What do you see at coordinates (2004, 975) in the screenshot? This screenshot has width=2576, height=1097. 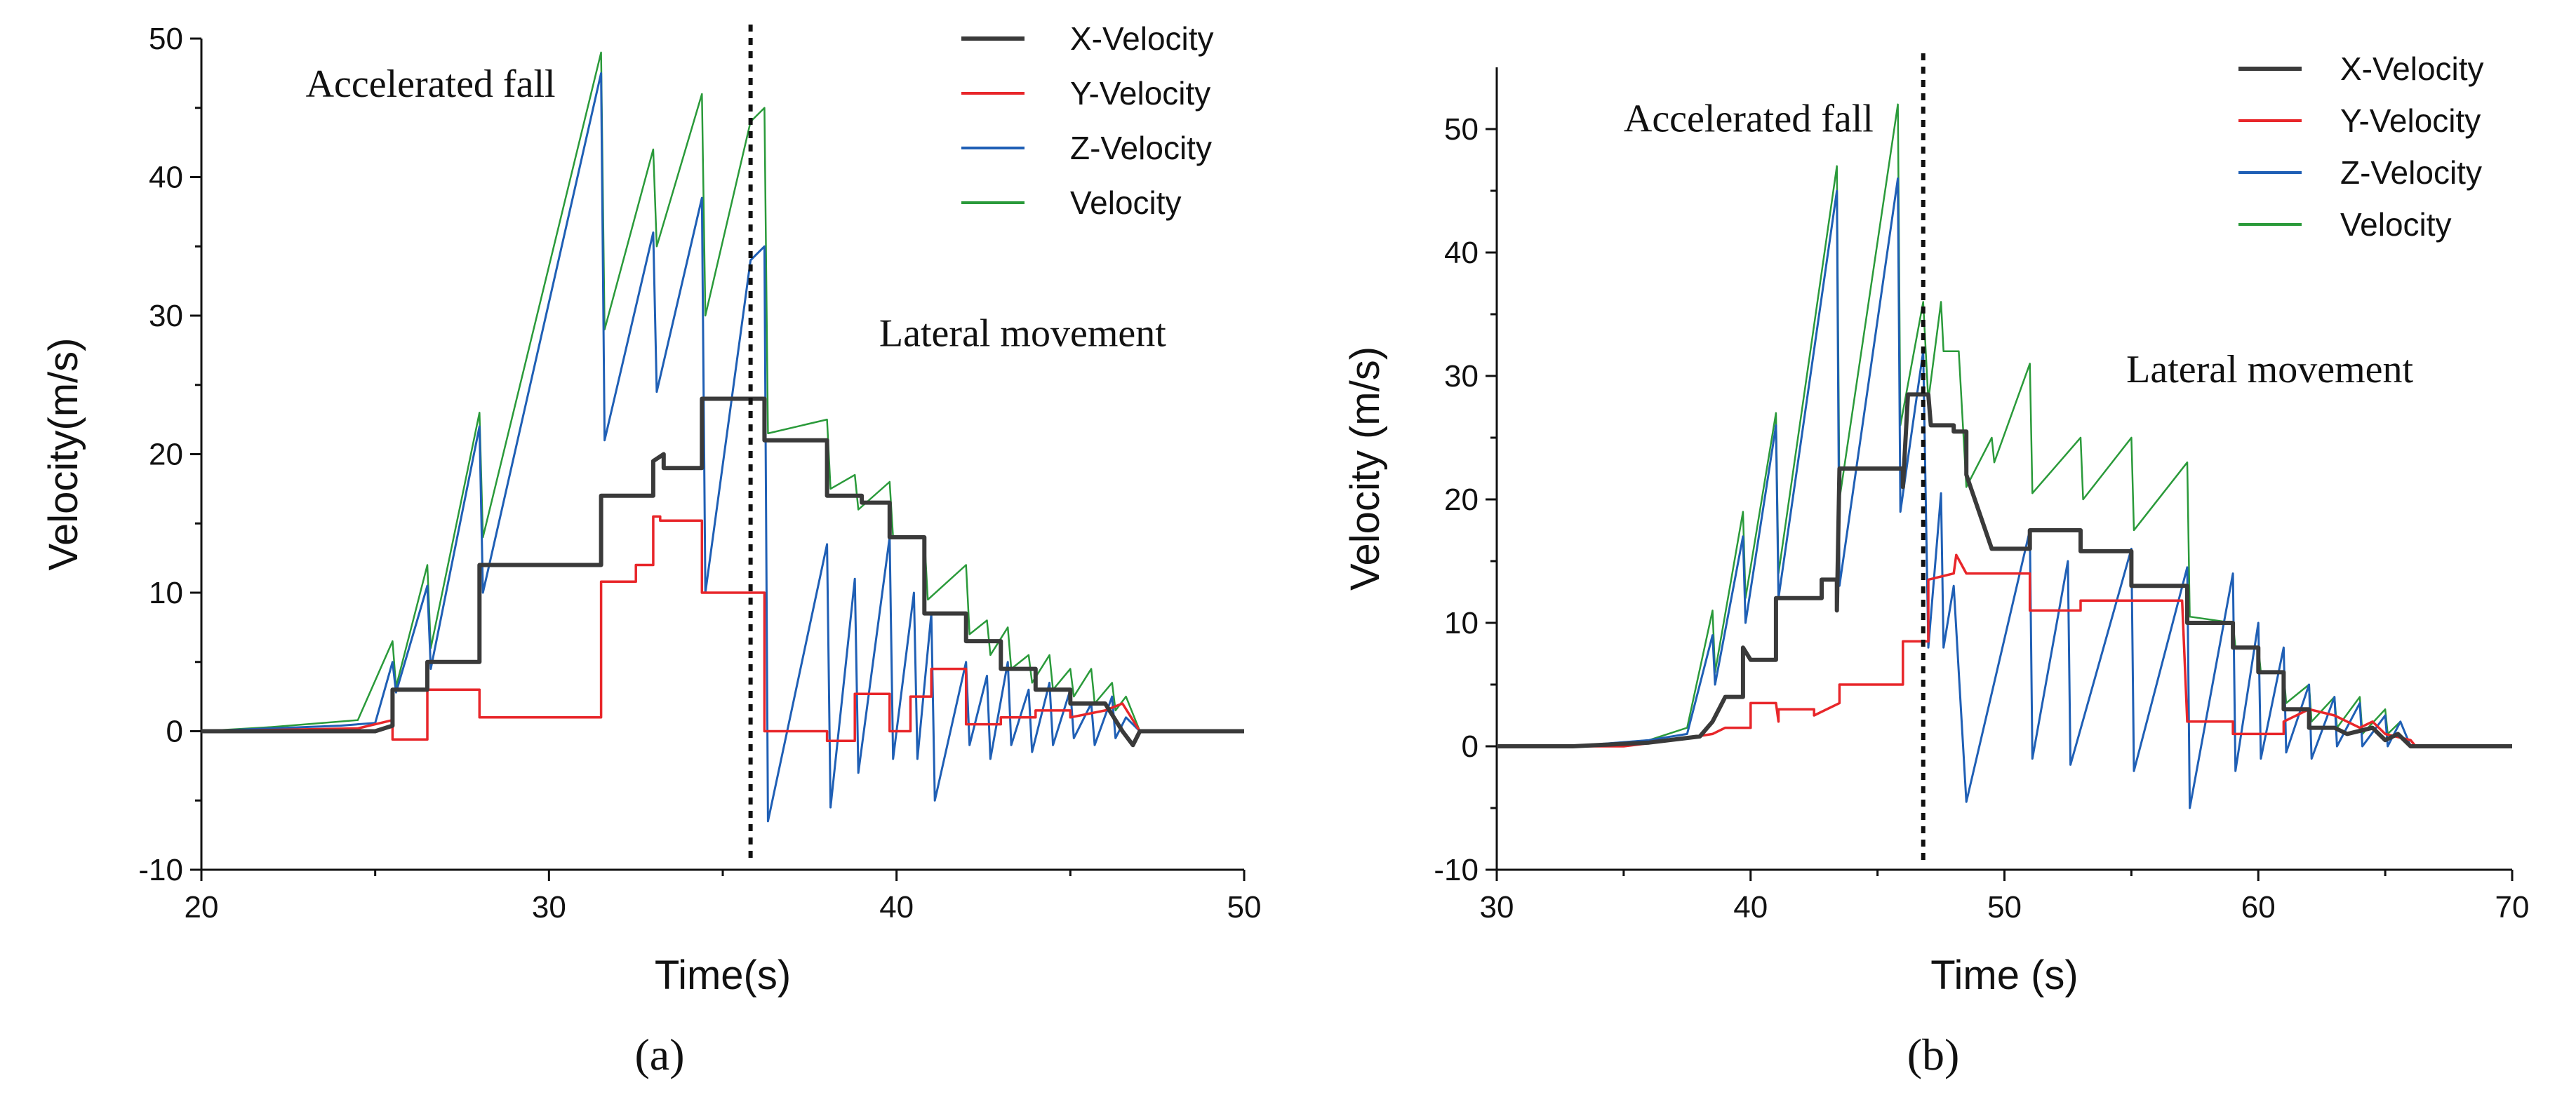 I see `x-axis-label: Time (s)` at bounding box center [2004, 975].